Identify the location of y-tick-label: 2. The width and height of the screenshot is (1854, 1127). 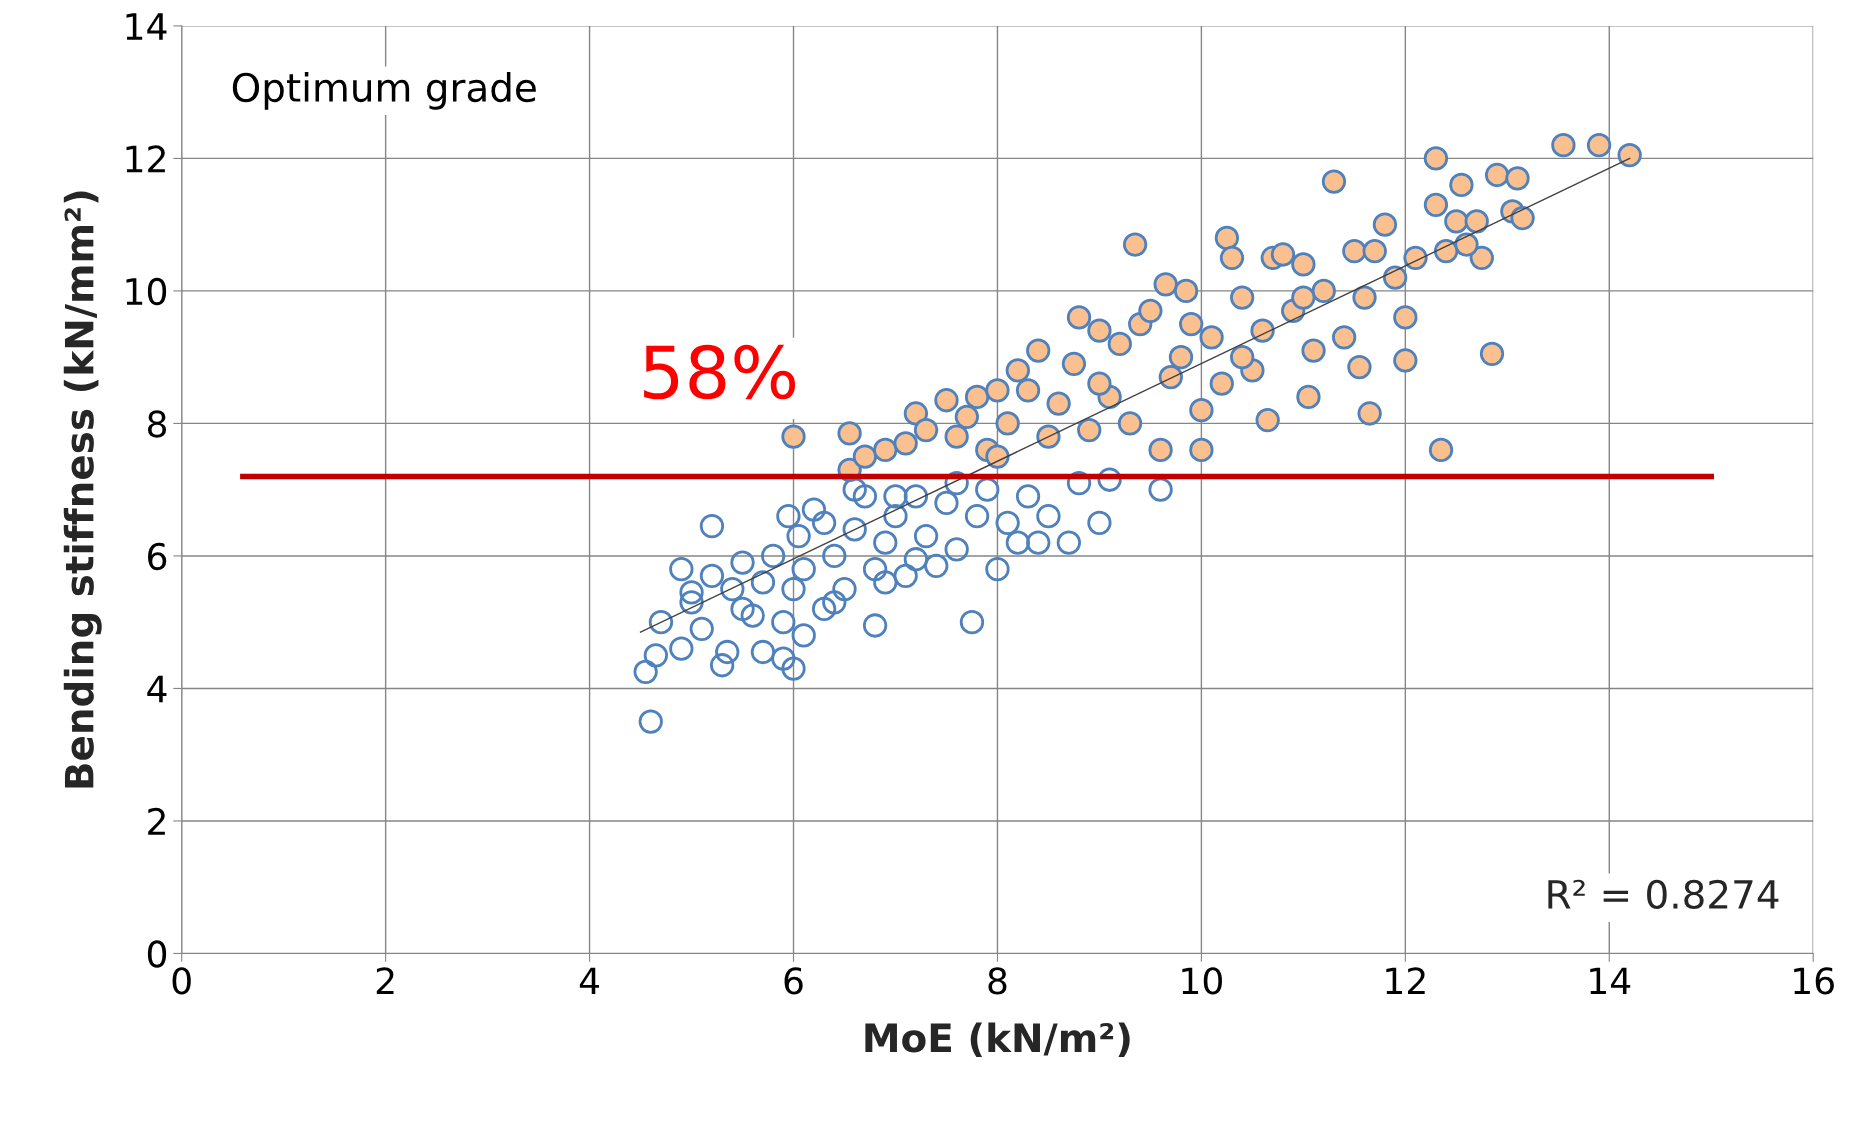
(156, 821).